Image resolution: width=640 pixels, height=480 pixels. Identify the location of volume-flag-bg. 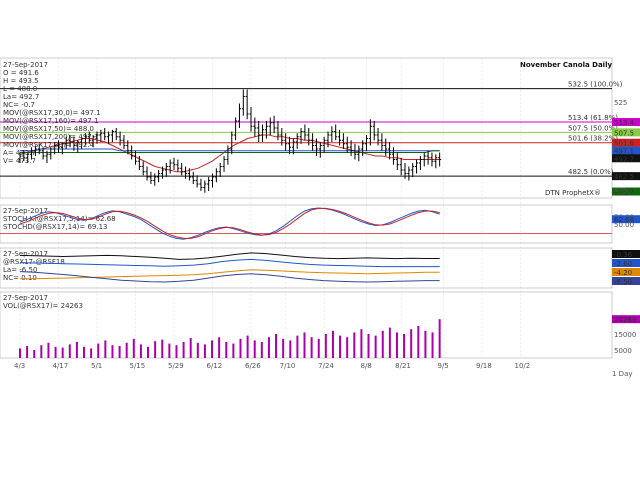
(626, 319).